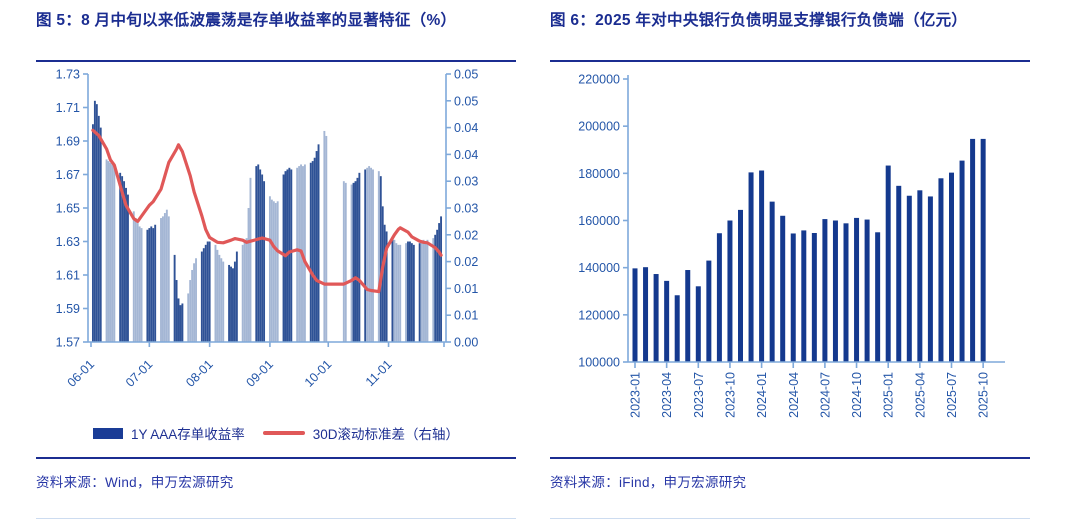  Describe the element at coordinates (68, 75) in the screenshot. I see `svg-text: 1.73` at that location.